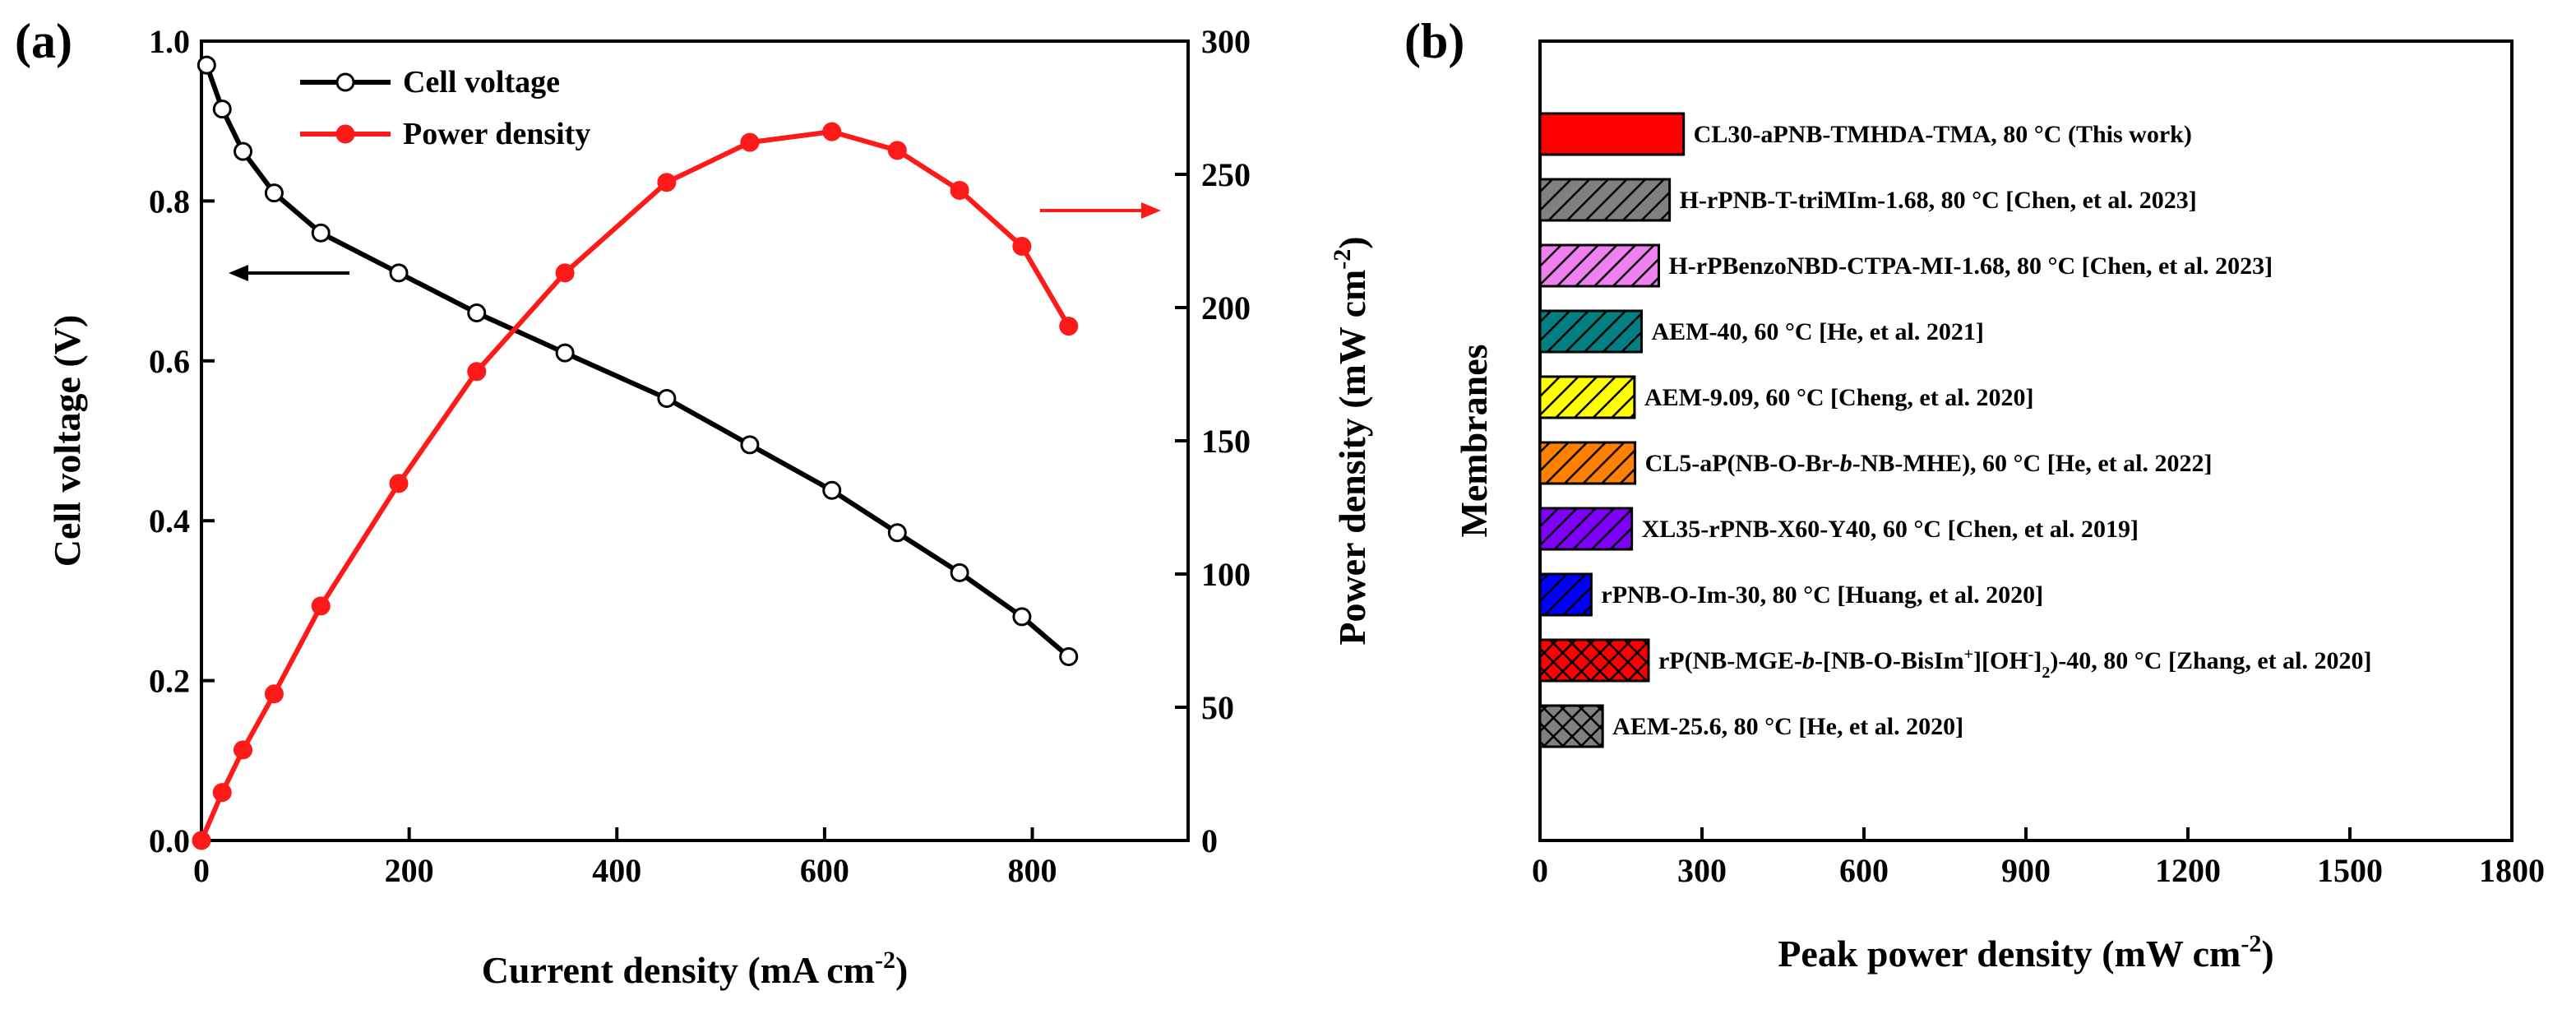 The image size is (2576, 1014). I want to click on bar-label: CL30-aPNB-TMHDA-TMA, 80 °C (This work), so click(1943, 135).